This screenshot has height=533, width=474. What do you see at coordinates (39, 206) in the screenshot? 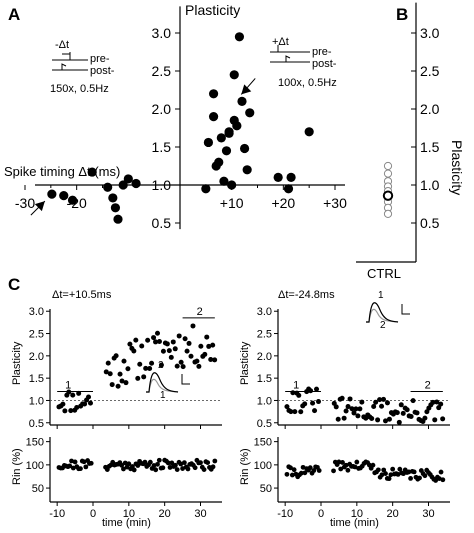
I see `a-arrow-head` at bounding box center [39, 206].